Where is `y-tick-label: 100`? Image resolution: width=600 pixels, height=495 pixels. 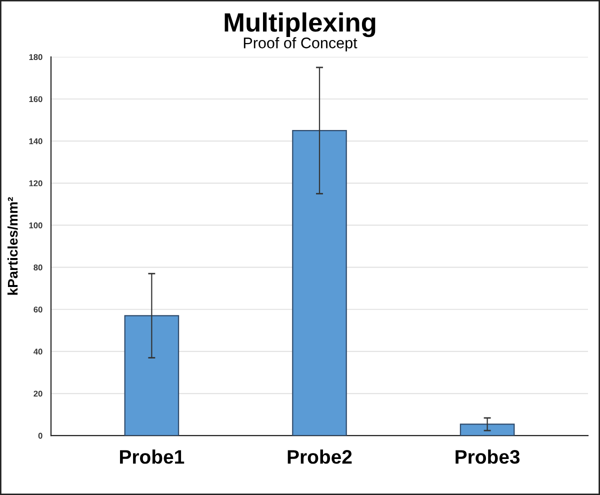 y-tick-label: 100 is located at coordinates (35, 225).